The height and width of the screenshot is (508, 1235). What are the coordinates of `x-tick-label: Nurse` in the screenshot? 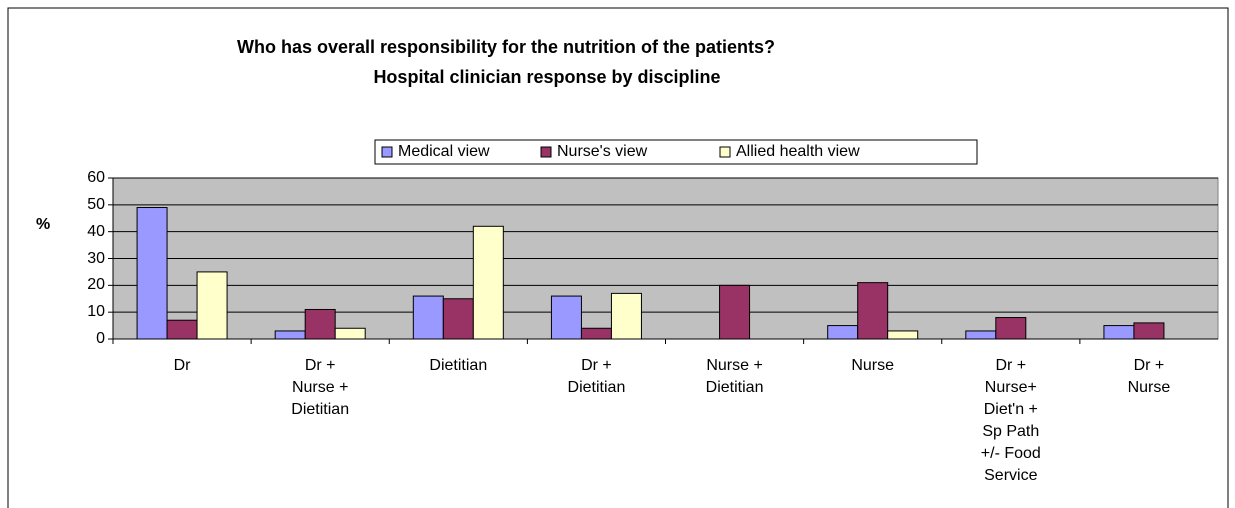 It's located at (873, 365).